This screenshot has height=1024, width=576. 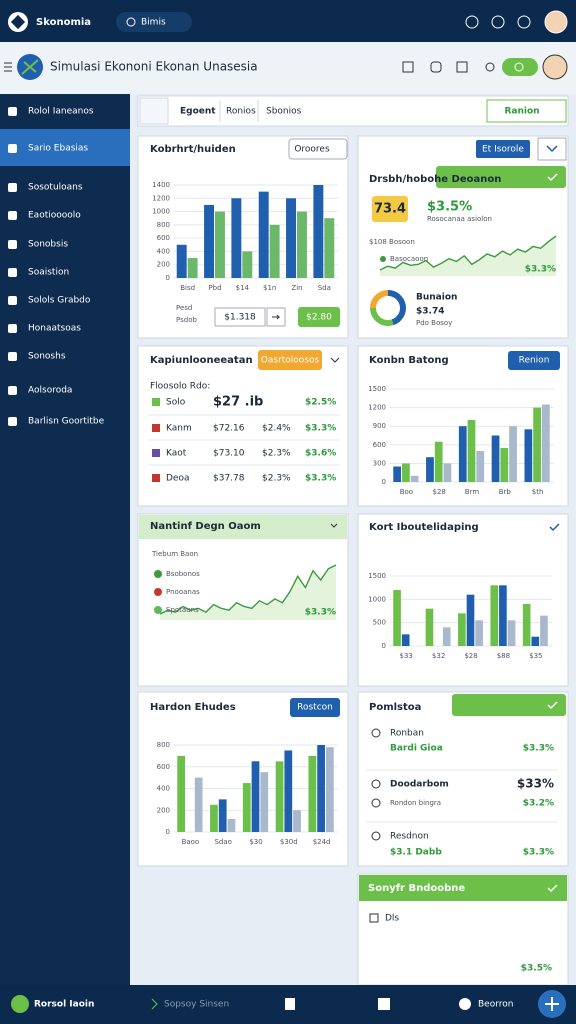 What do you see at coordinates (379, 445) in the screenshot?
I see `y-tick-label: 600` at bounding box center [379, 445].